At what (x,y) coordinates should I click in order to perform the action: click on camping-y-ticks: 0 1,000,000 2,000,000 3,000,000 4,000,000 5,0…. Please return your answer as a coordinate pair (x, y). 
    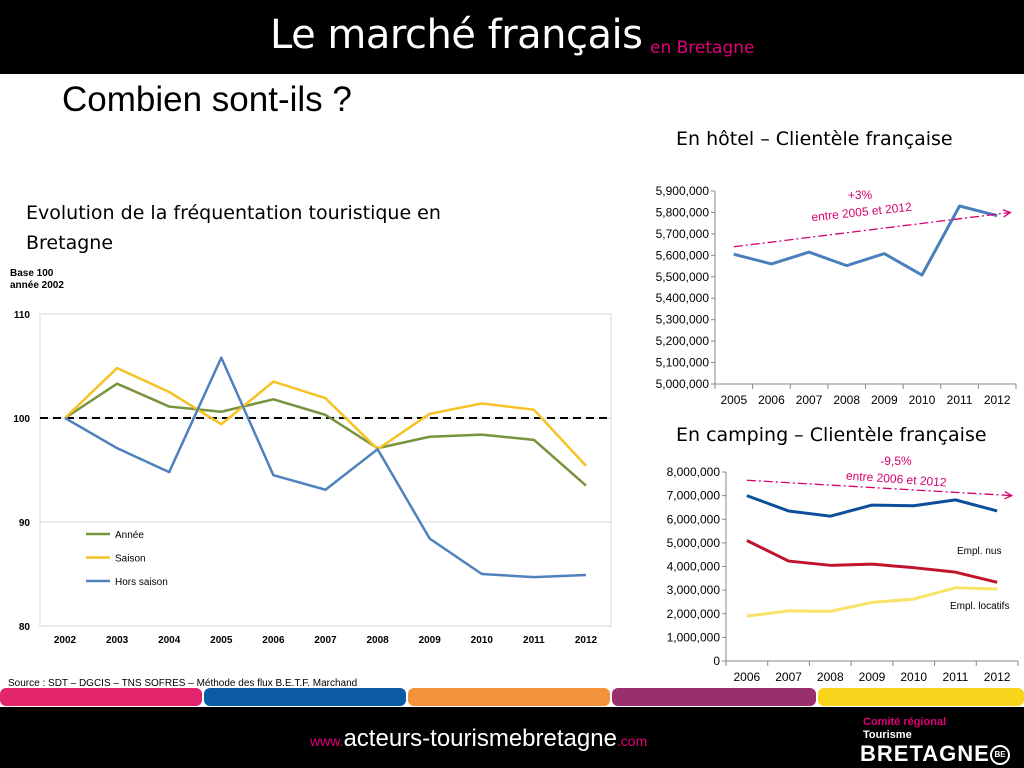
    Looking at the image, I should click on (696, 566).